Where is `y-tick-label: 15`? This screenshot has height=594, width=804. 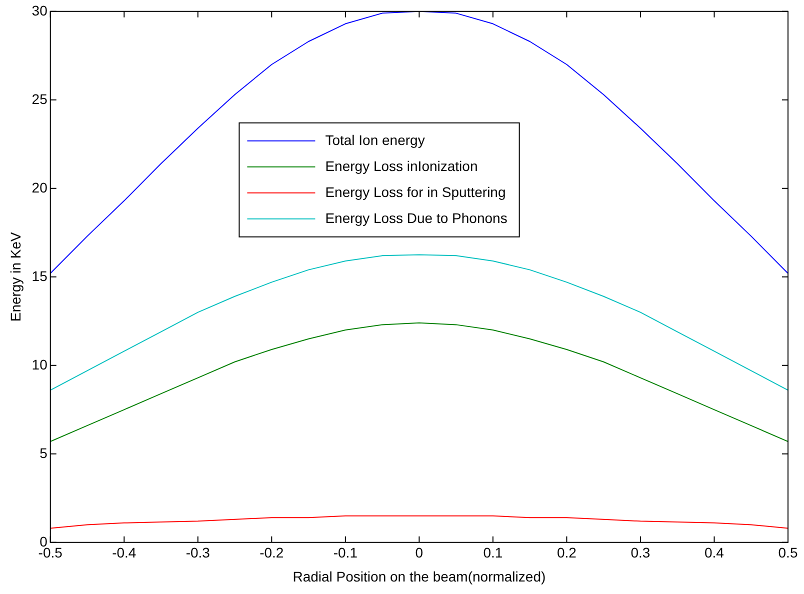
y-tick-label: 15 is located at coordinates (40, 276).